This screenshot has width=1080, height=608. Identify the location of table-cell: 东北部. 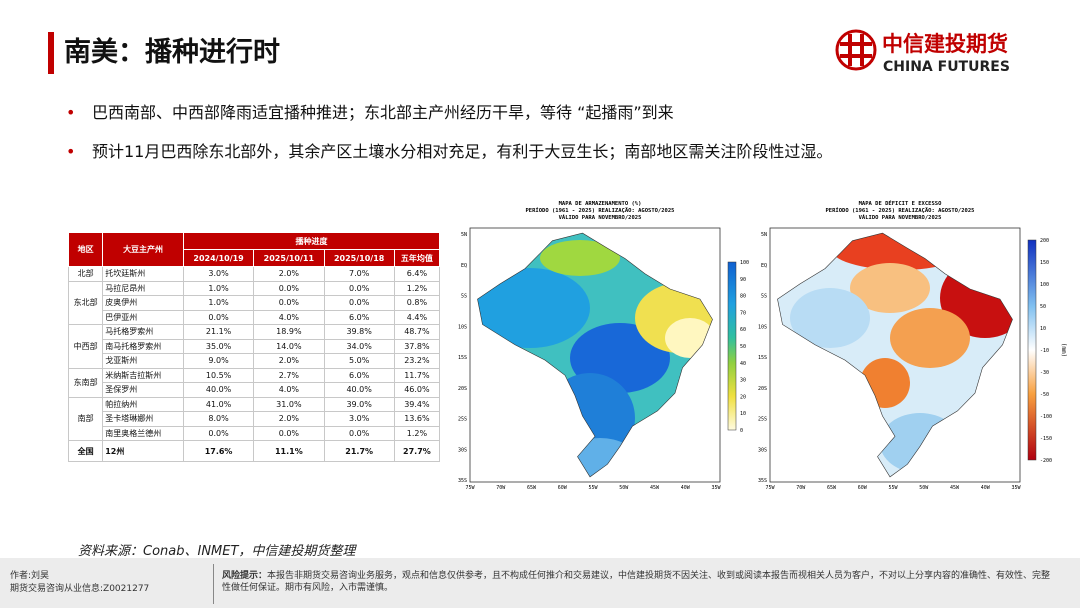
(85, 302).